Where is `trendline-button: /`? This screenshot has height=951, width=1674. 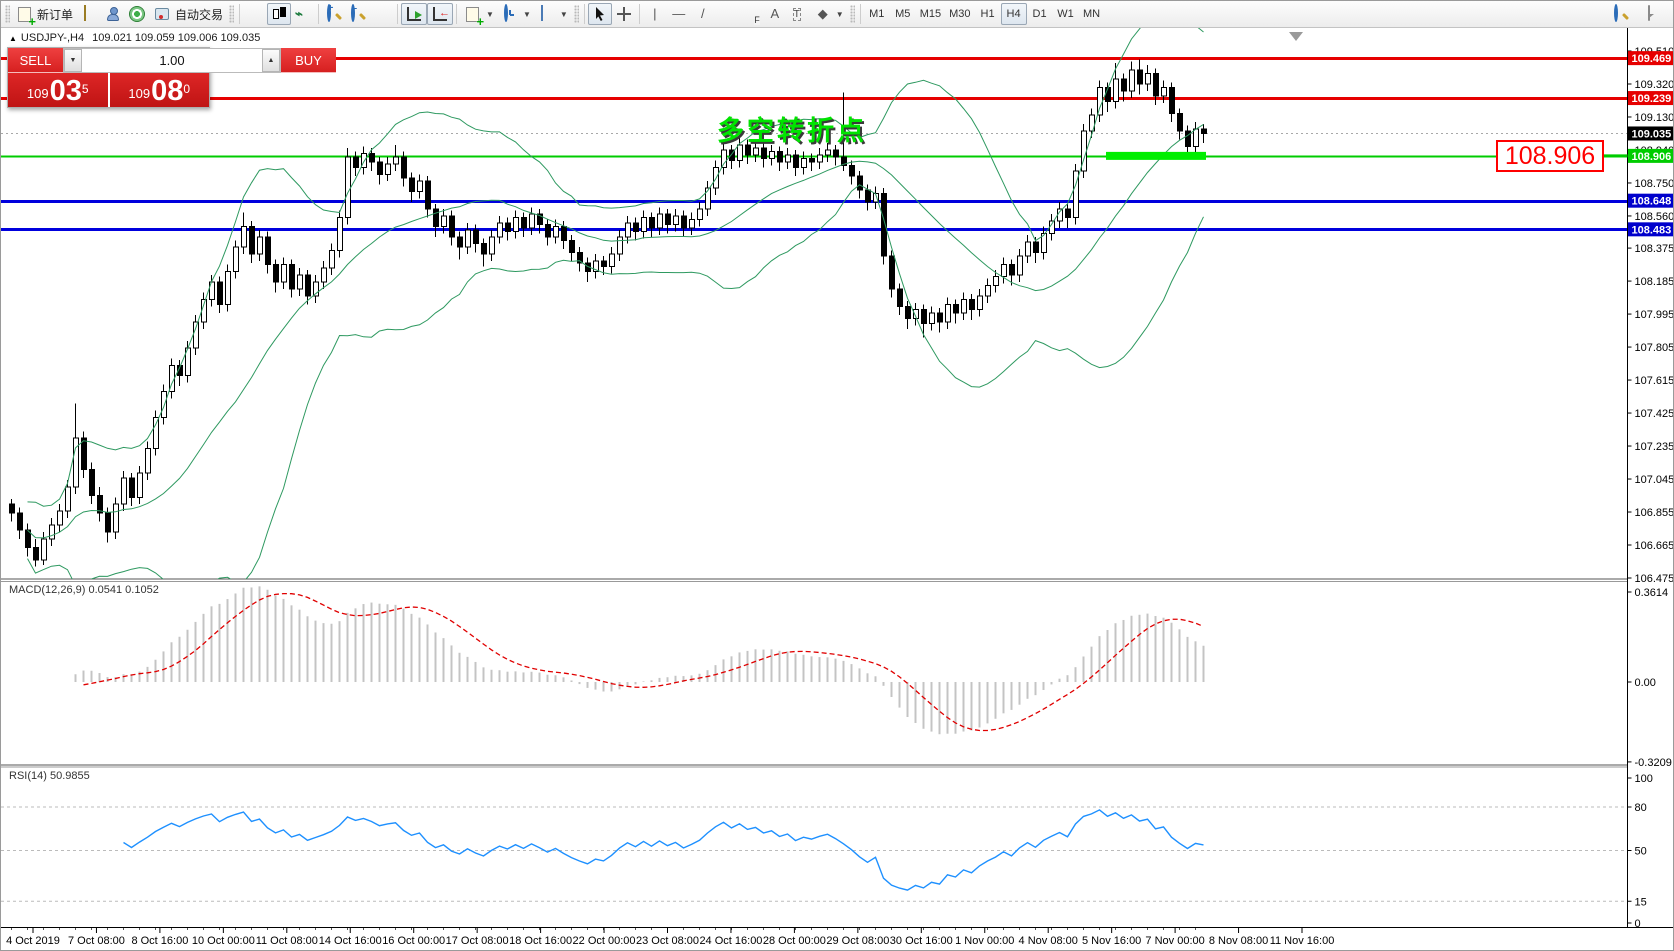
trendline-button: / is located at coordinates (703, 14).